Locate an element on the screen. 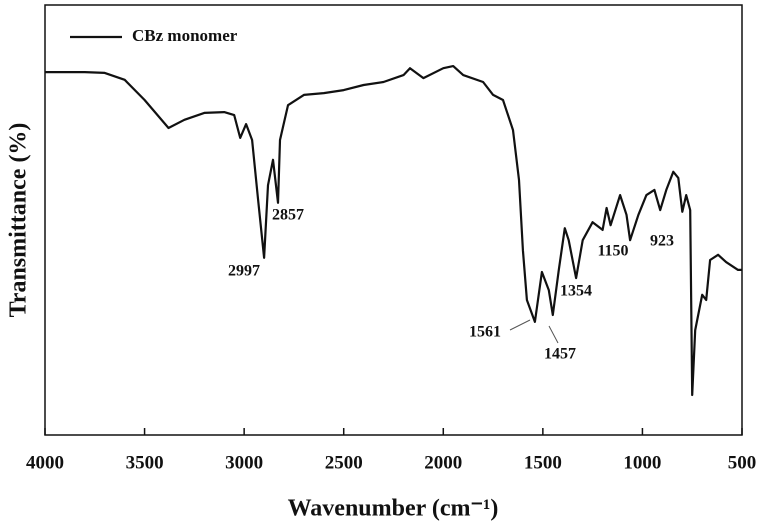 The image size is (764, 530). peak-annotation: 923 is located at coordinates (662, 241).